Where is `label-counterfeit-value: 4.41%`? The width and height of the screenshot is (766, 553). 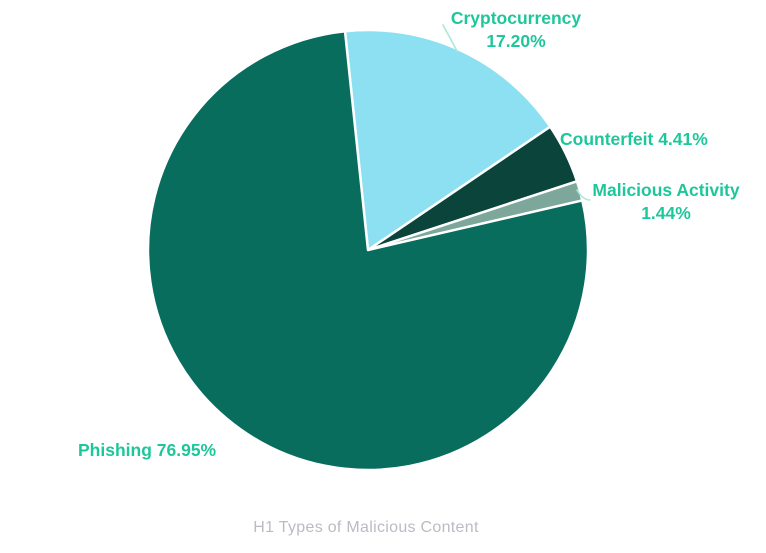 label-counterfeit-value: 4.41% is located at coordinates (683, 139).